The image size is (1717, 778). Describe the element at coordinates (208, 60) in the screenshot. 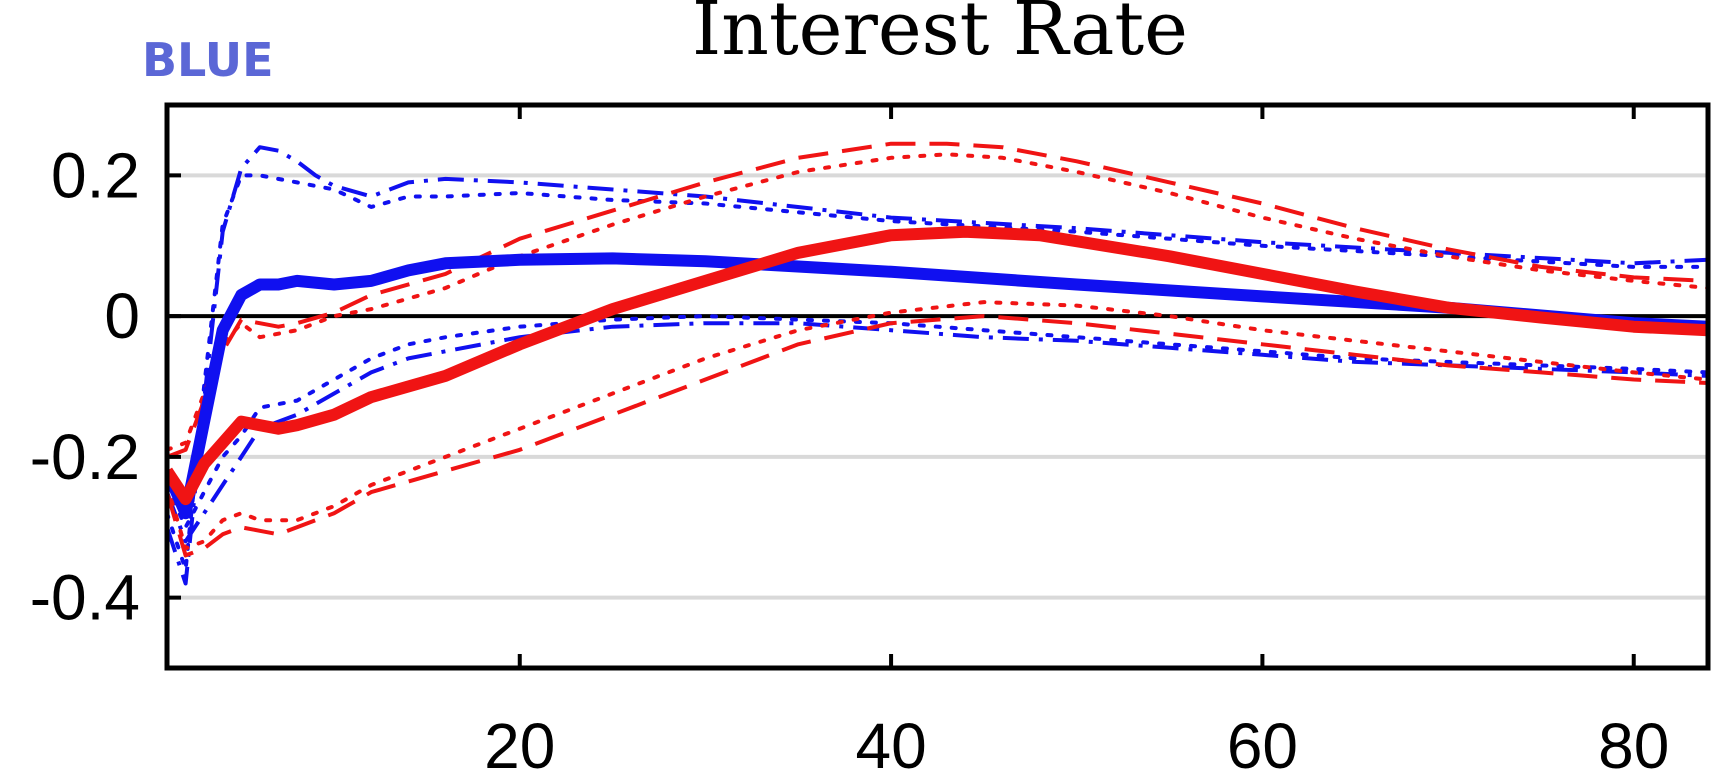

I see `corner-tag: BLUE` at that location.